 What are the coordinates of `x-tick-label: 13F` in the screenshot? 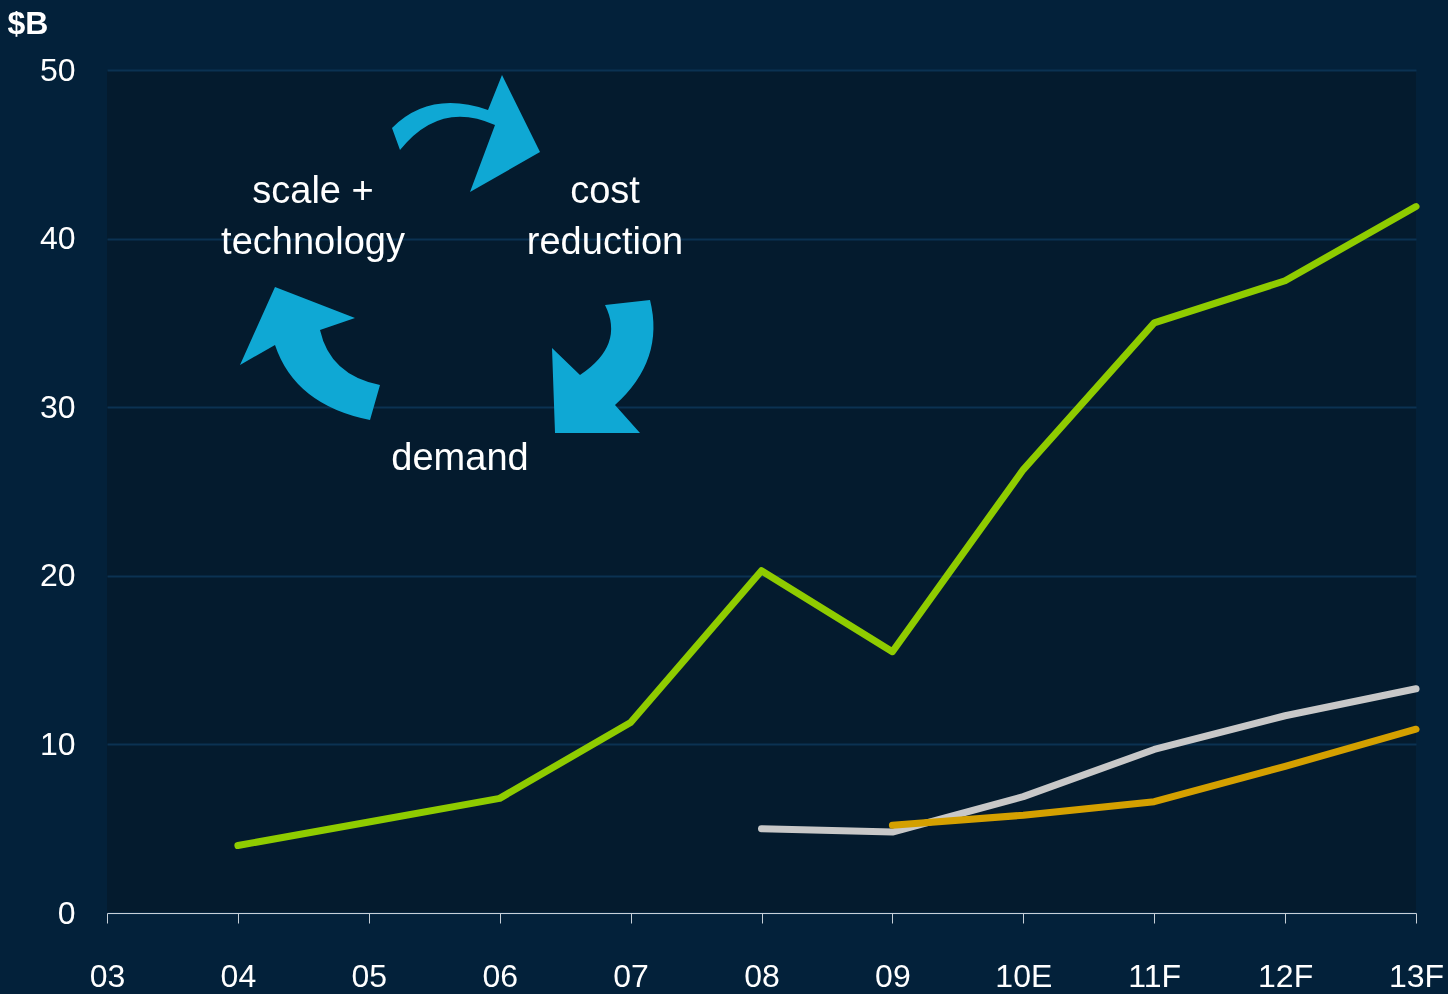 It's located at (1416, 975).